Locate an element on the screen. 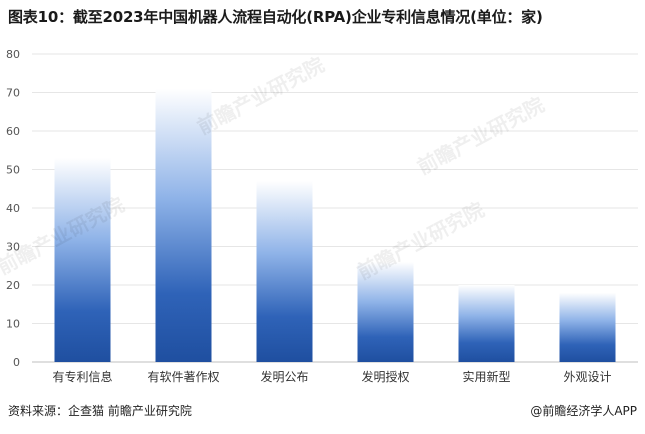 The width and height of the screenshot is (645, 434). y-tick-label: 20 is located at coordinates (13, 285).